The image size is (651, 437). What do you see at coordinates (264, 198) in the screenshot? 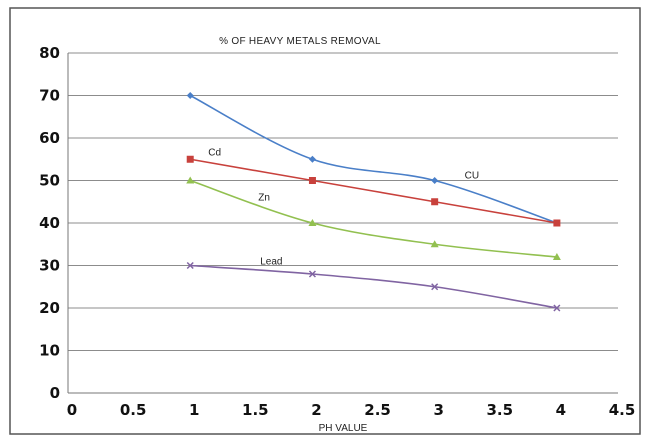
I see `series-label-zn: Zn` at bounding box center [264, 198].